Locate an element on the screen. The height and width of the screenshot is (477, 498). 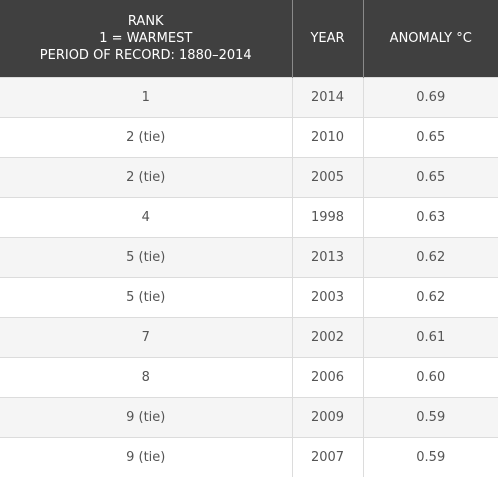
rank-cell: 4 is located at coordinates (146, 216).